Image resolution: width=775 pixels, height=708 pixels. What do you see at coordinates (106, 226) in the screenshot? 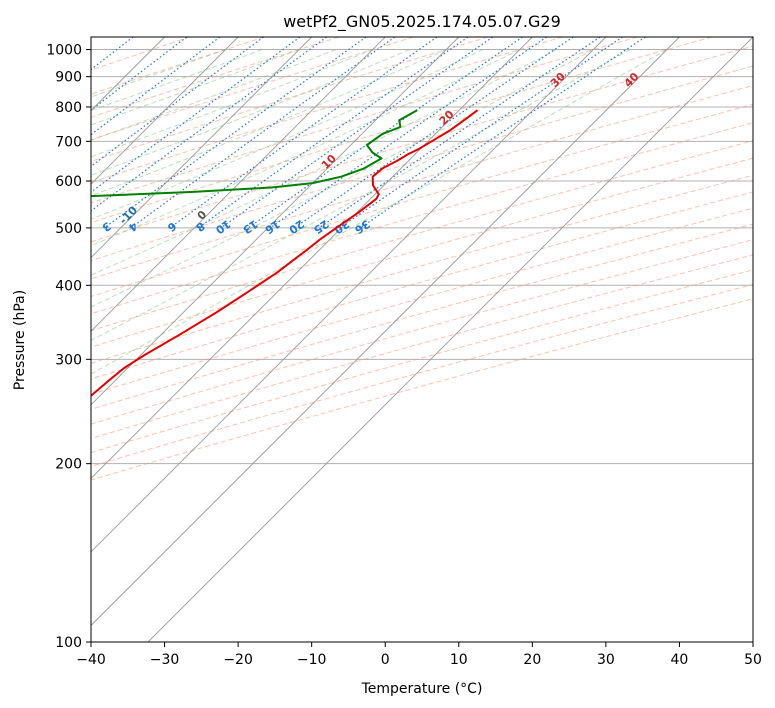
I see `mixing-ratio-label: 3` at bounding box center [106, 226].